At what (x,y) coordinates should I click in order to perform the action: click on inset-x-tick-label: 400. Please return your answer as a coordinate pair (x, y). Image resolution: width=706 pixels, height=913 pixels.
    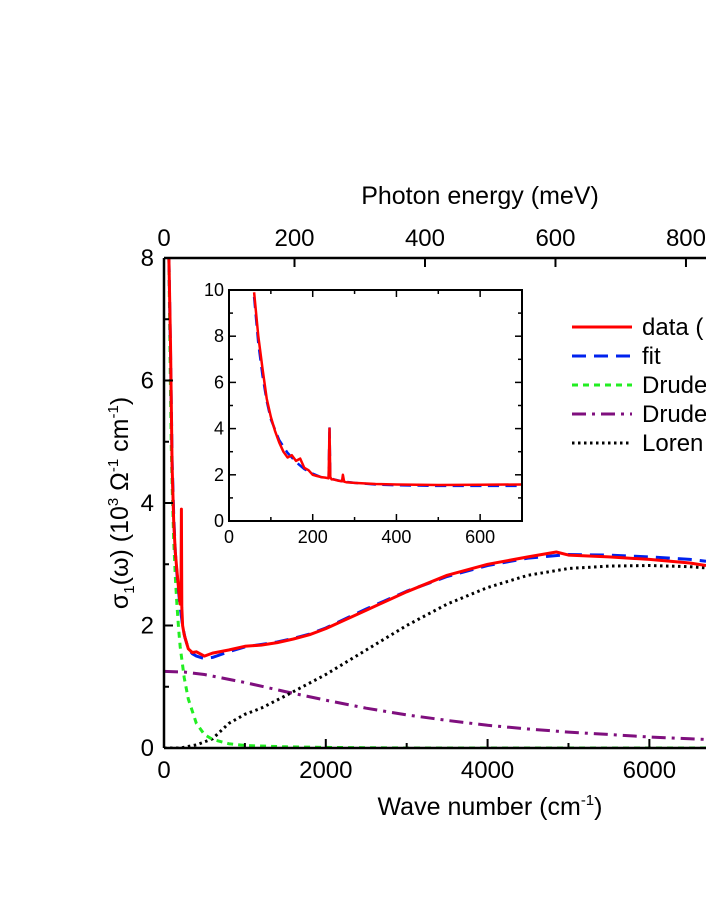
    Looking at the image, I should click on (396, 537).